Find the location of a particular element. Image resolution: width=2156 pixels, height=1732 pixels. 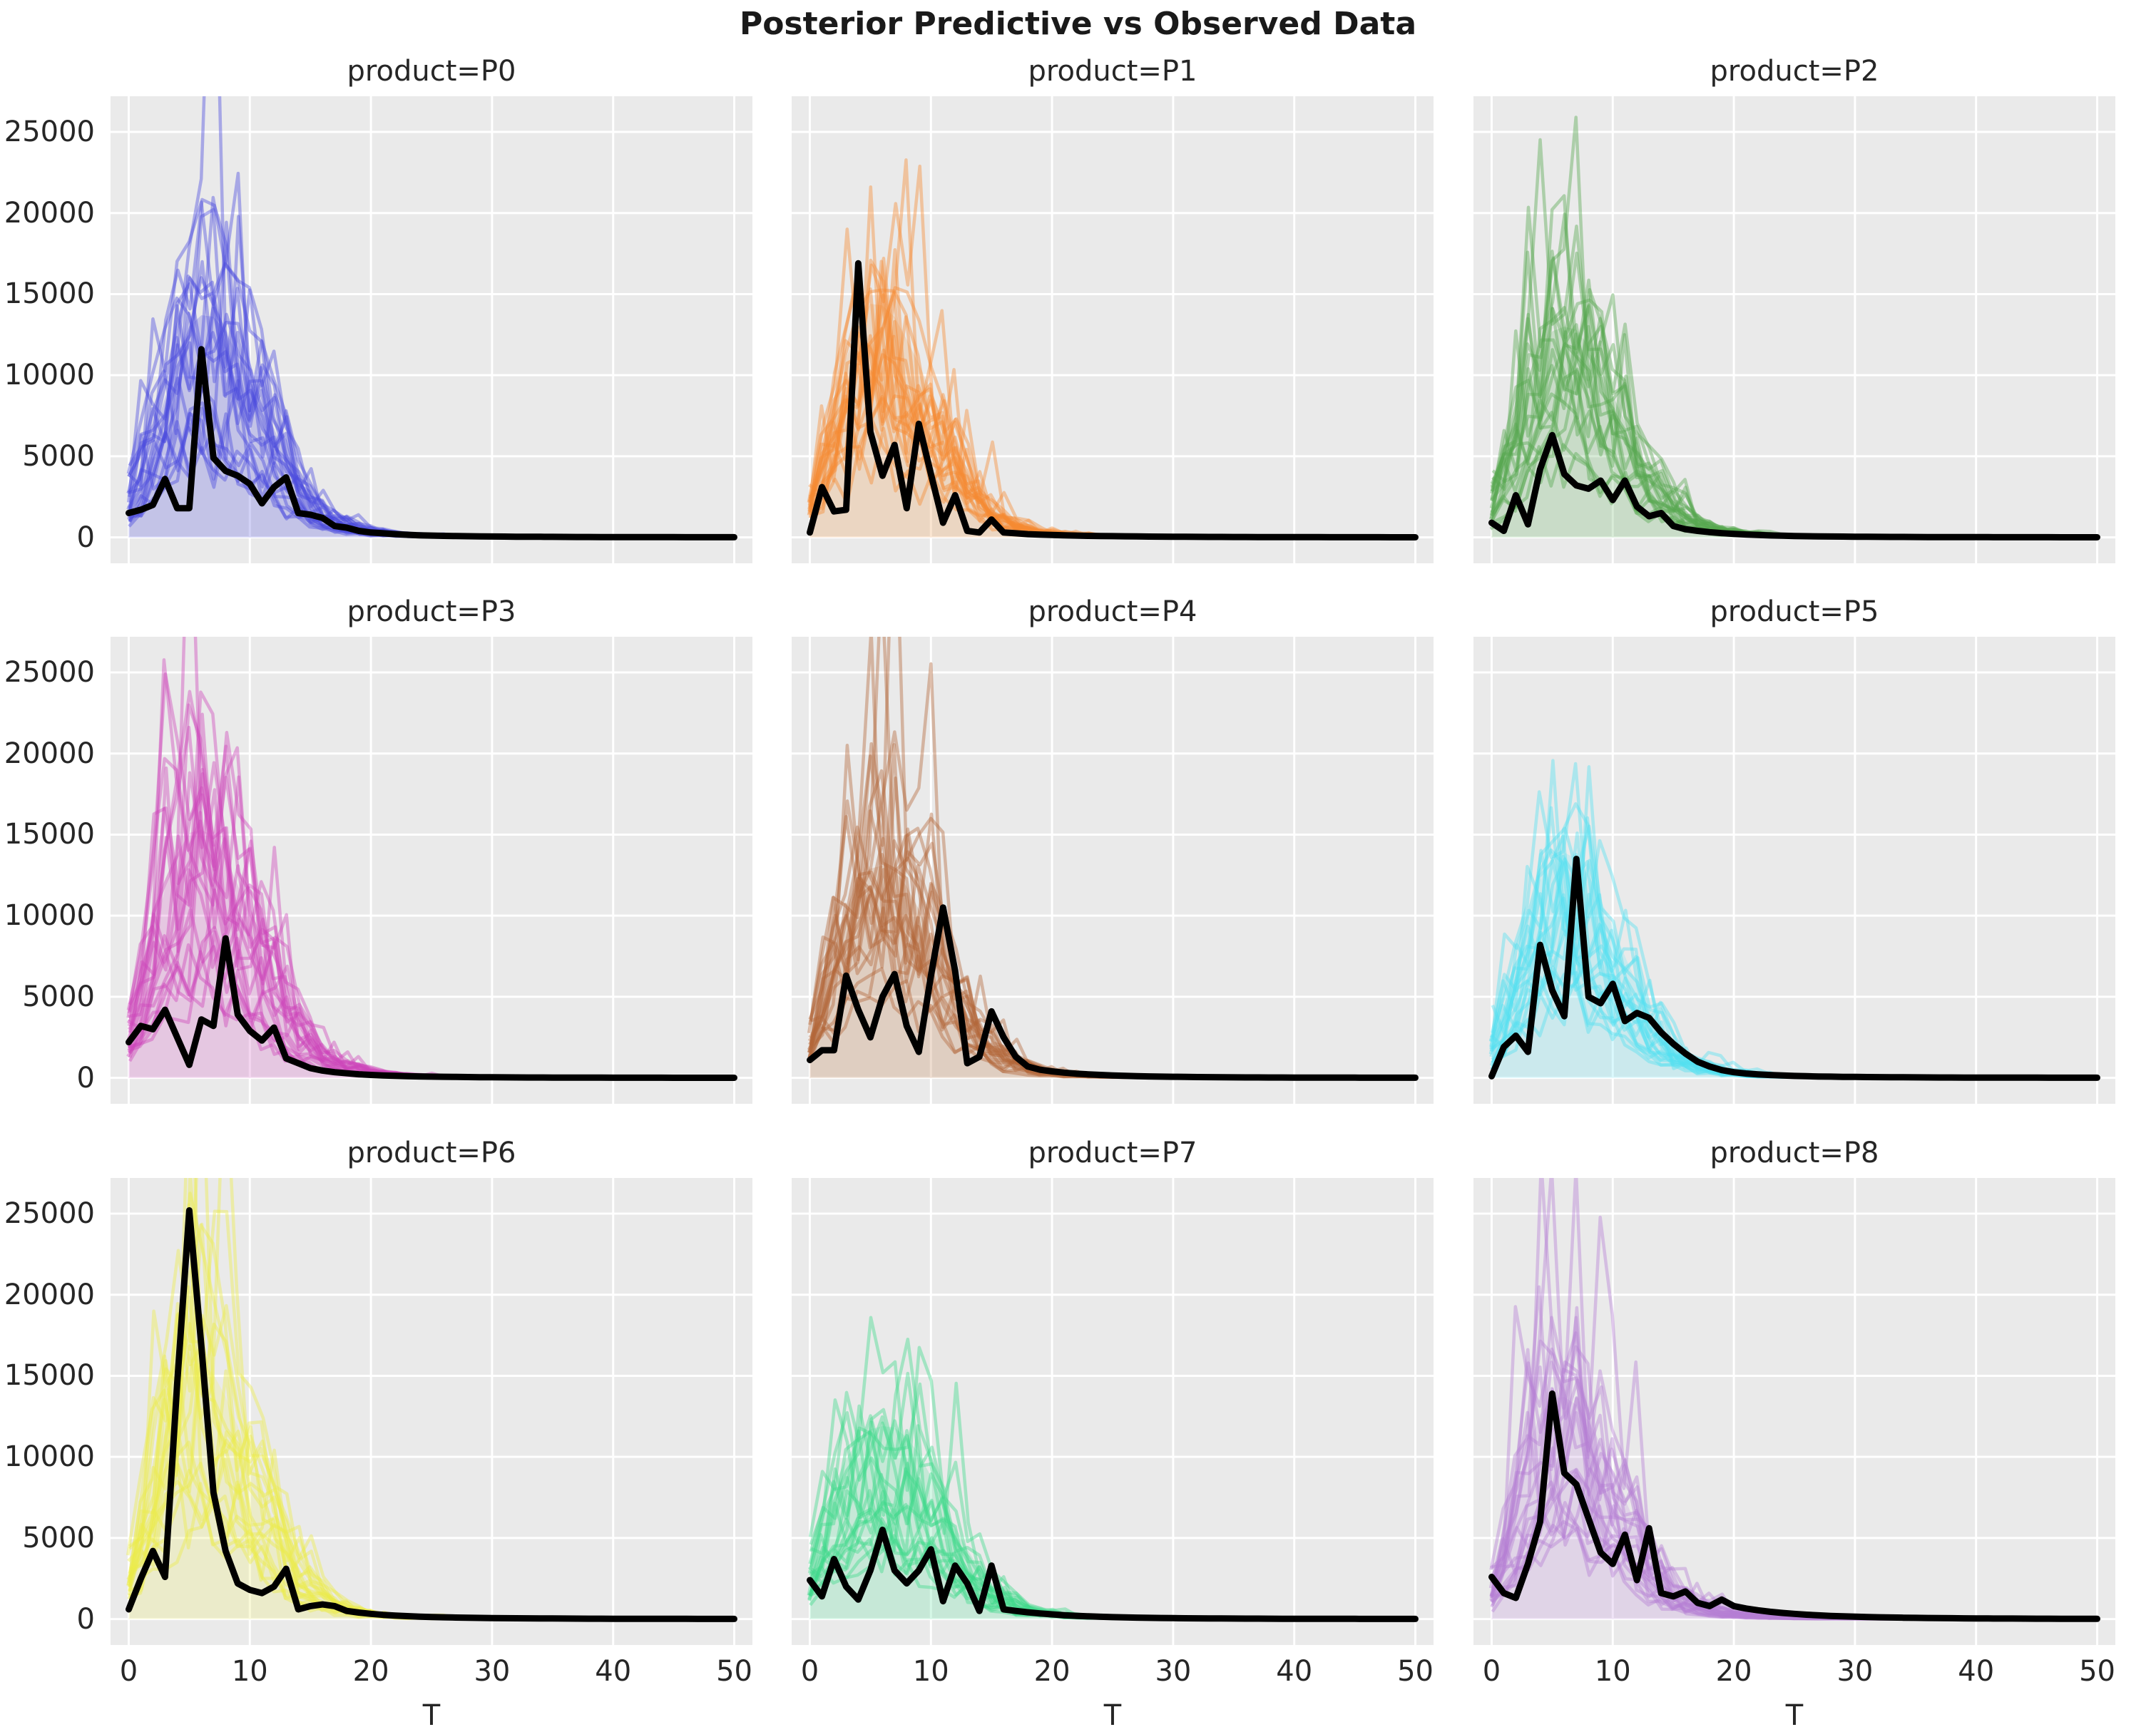

plot-area-P7 is located at coordinates (1113, 1411).